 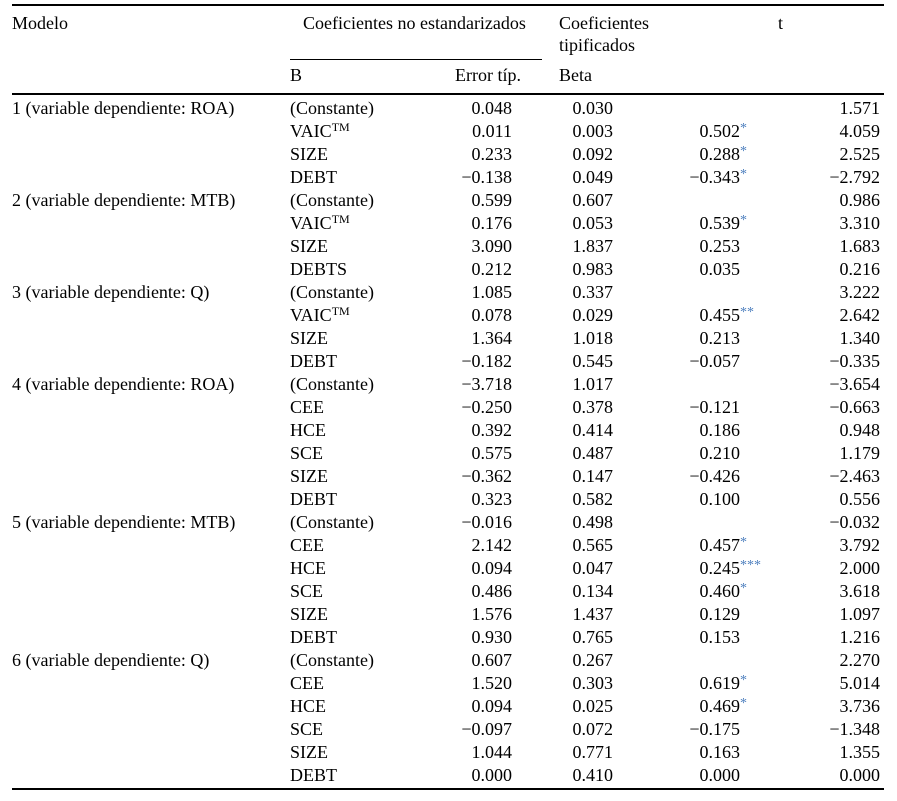 What do you see at coordinates (492, 430) in the screenshot?
I see `b-value-cell: 0.392` at bounding box center [492, 430].